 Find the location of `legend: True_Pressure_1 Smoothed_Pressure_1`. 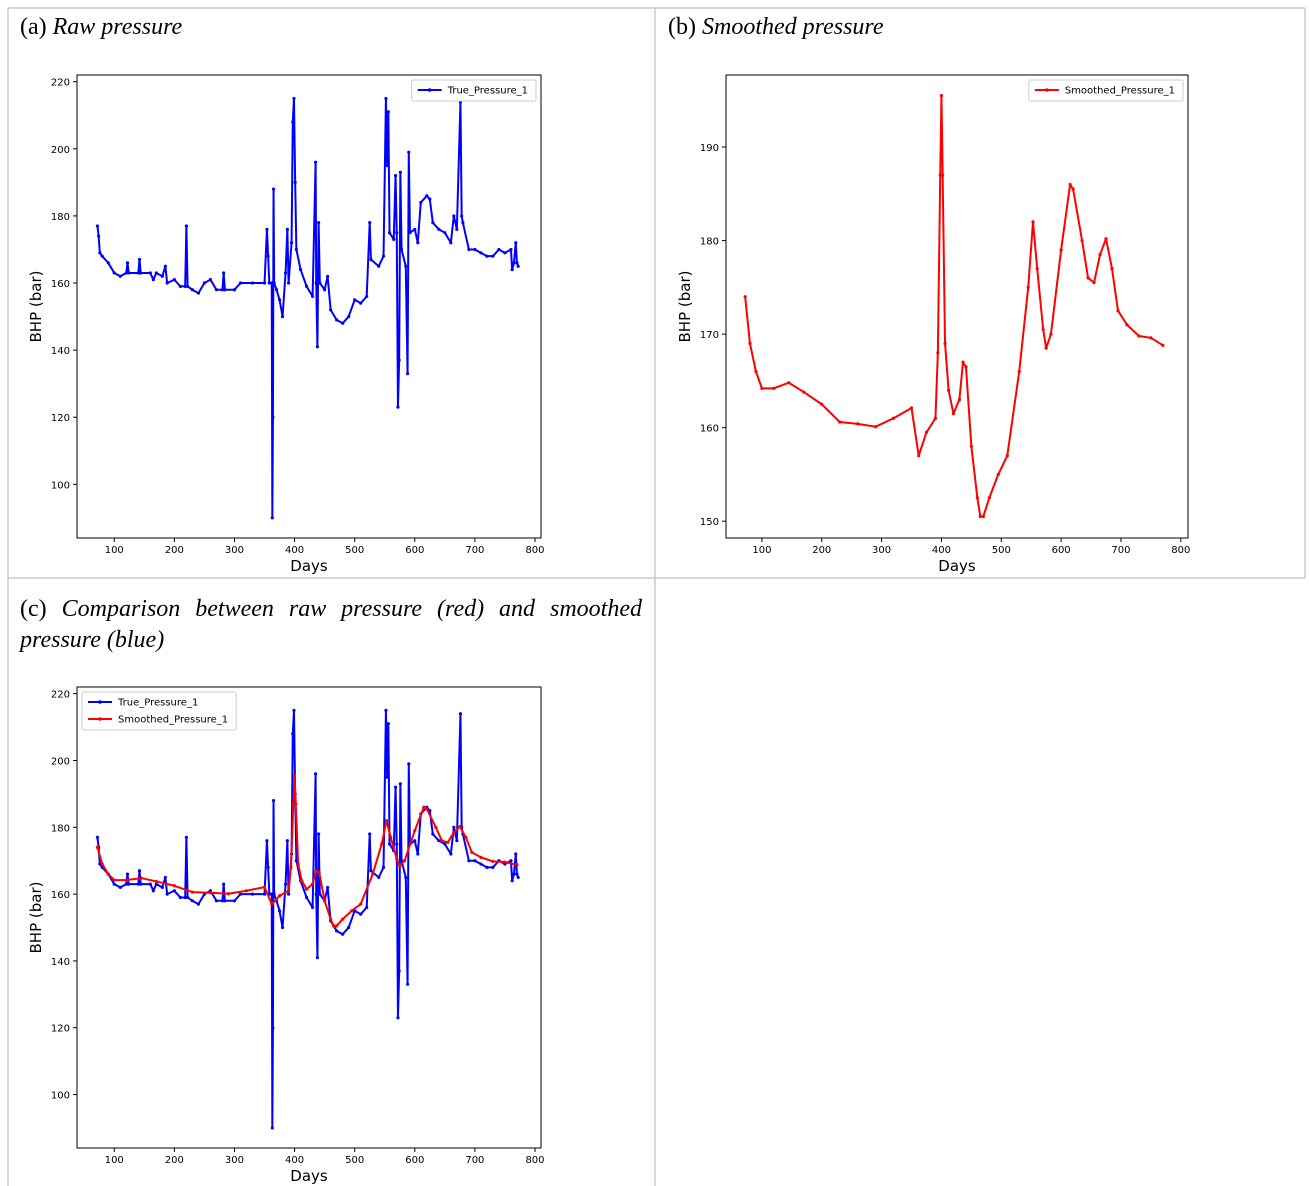

legend: True_Pressure_1 Smoothed_Pressure_1 is located at coordinates (159, 711).